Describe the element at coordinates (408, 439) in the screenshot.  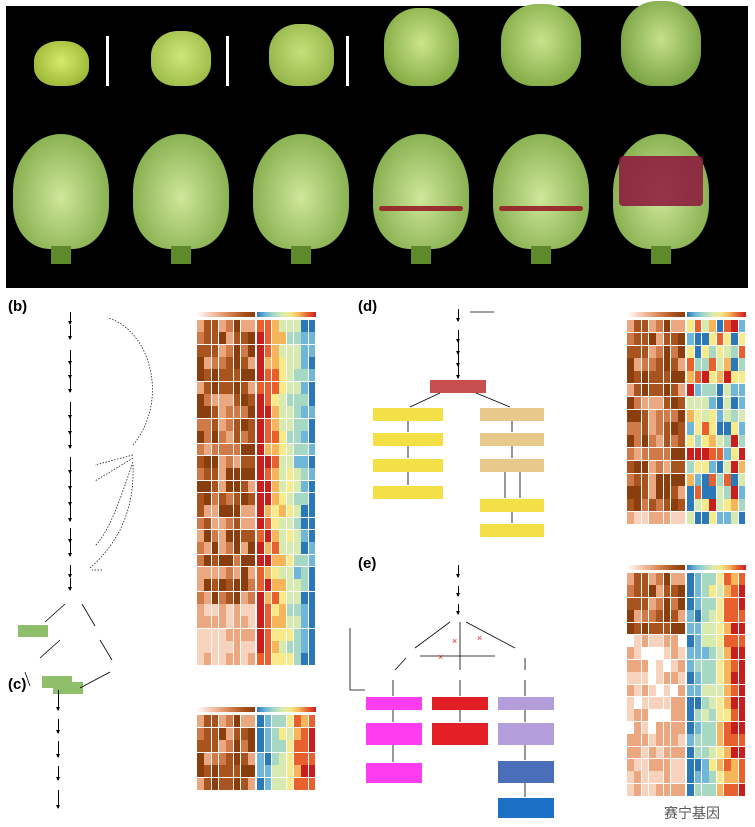
I see `alpha-carotene-box` at that location.